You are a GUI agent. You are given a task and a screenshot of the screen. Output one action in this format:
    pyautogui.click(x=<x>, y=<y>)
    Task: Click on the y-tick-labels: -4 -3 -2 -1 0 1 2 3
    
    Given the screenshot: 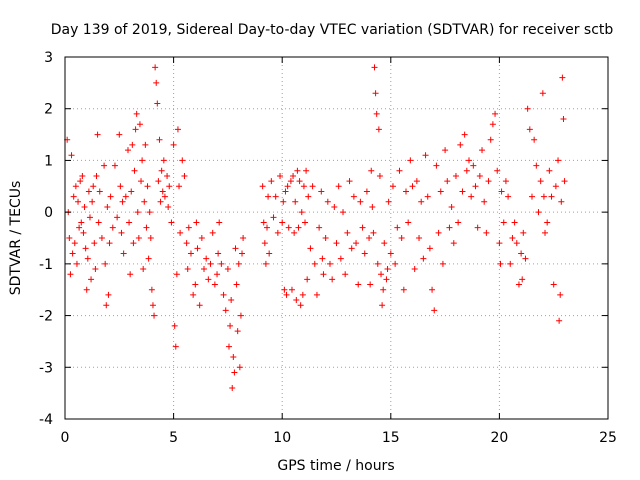 What is the action you would take?
    pyautogui.click(x=46, y=239)
    